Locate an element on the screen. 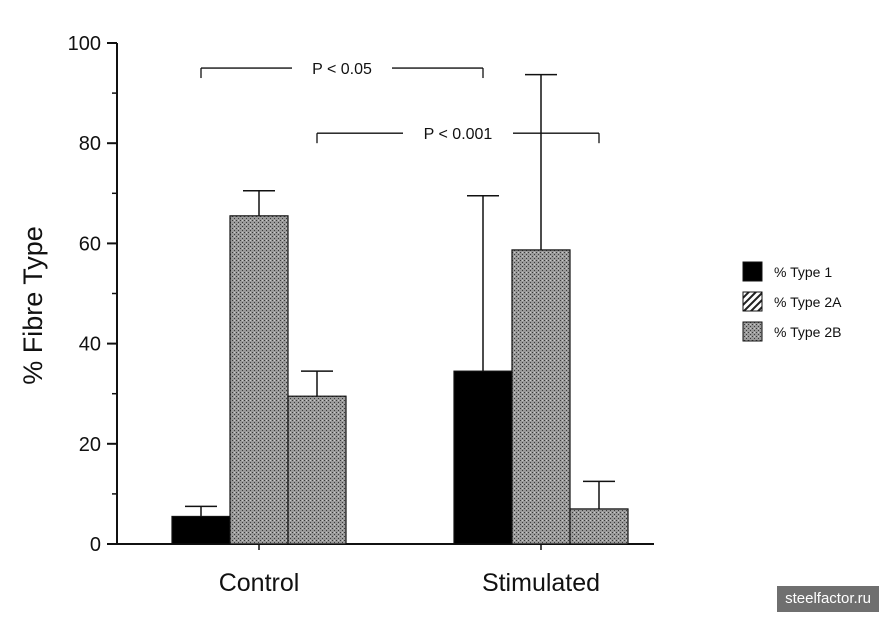 The height and width of the screenshot is (618, 885). y-tick-label: 80 is located at coordinates (90, 144).